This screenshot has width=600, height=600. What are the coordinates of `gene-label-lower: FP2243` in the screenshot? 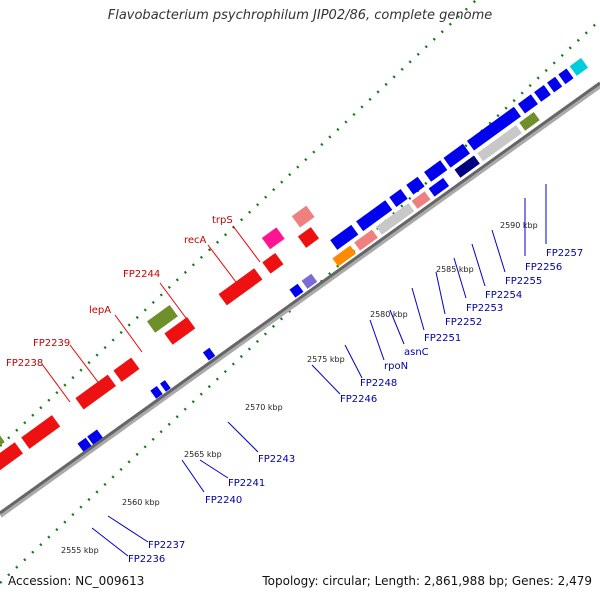 It's located at (276, 459).